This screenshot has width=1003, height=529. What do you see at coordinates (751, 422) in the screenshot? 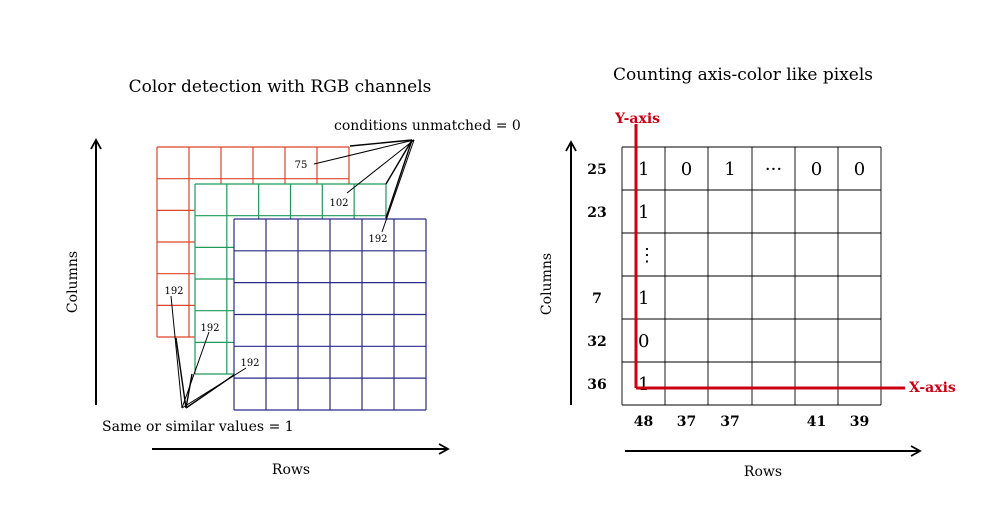
I see `column-tick-labels: 48 37 37 41 39` at bounding box center [751, 422].